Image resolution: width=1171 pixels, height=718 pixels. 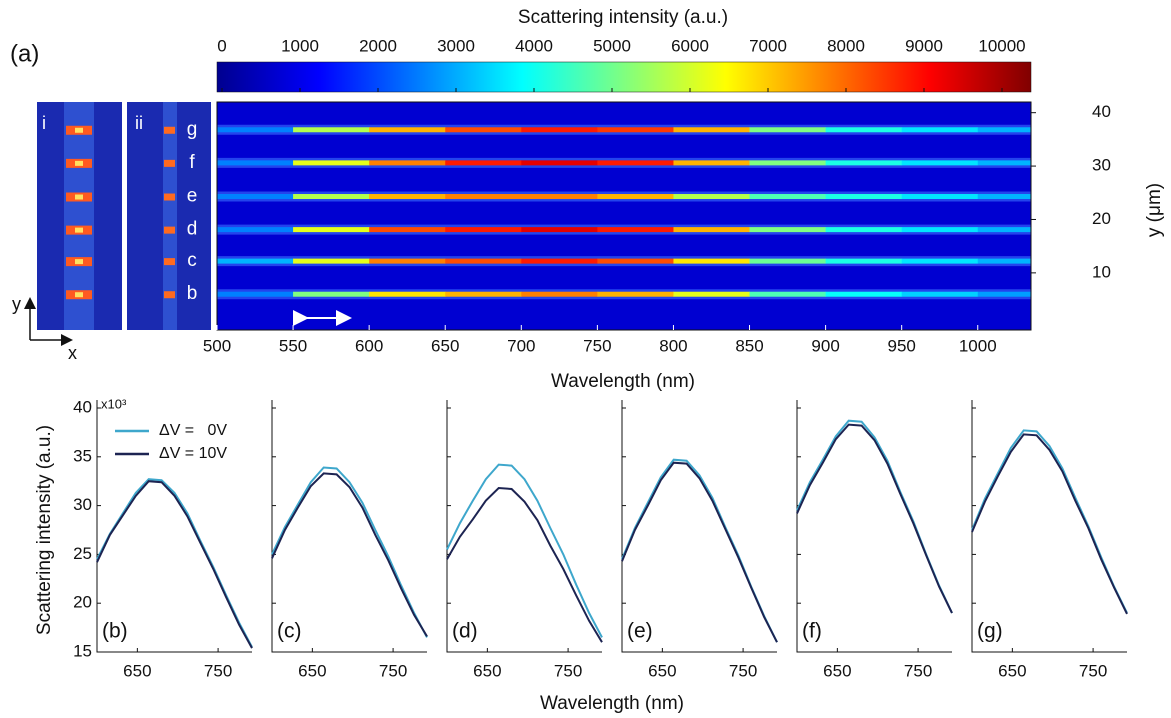 What do you see at coordinates (192, 260) in the screenshot?
I see `row-label: c` at bounding box center [192, 260].